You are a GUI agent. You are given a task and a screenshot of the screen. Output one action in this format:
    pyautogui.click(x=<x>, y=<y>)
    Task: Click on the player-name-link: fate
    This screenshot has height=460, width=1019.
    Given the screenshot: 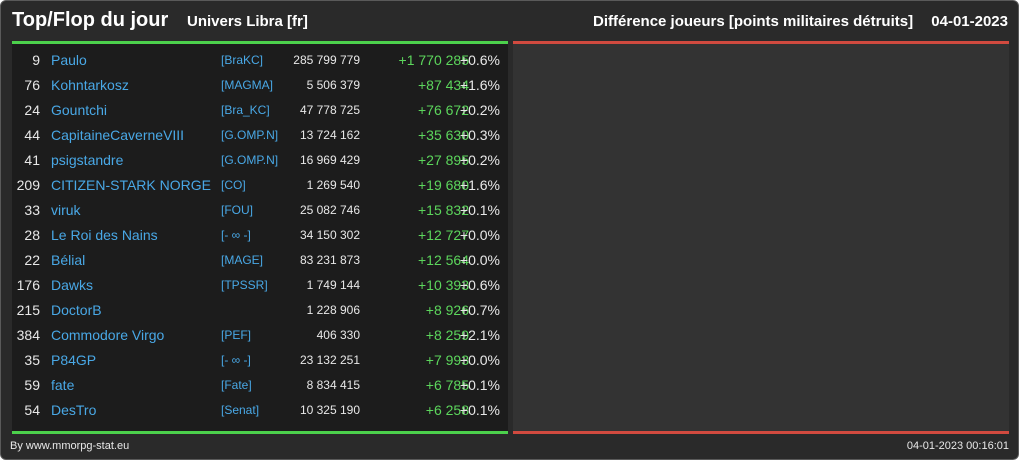 What is the action you would take?
    pyautogui.click(x=63, y=385)
    